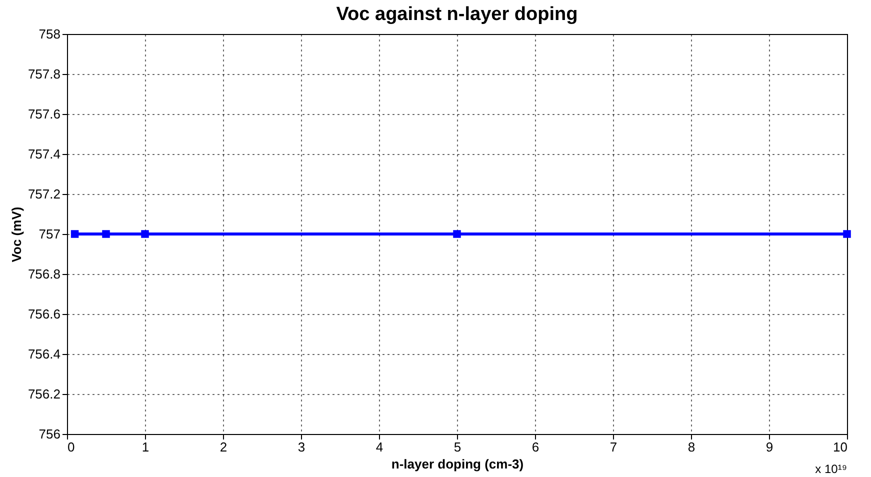  What do you see at coordinates (49, 434) in the screenshot?
I see `y-tick-label: 756` at bounding box center [49, 434].